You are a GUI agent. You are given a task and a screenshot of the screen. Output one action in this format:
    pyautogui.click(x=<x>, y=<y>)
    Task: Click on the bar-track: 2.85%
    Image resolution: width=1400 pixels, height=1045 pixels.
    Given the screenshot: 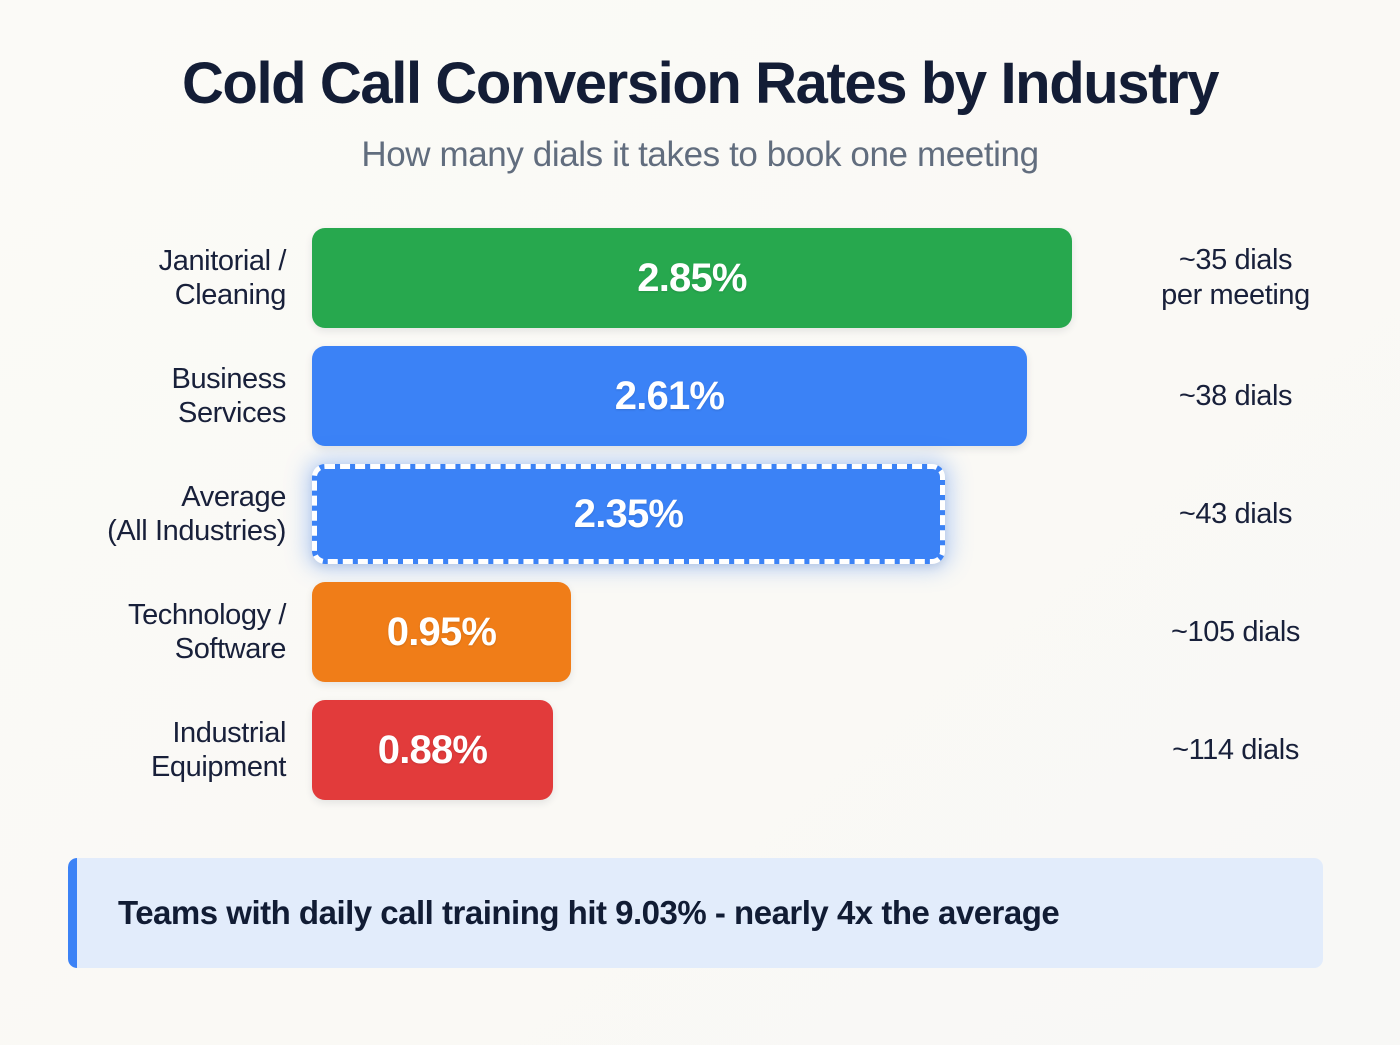 What is the action you would take?
    pyautogui.click(x=856, y=278)
    